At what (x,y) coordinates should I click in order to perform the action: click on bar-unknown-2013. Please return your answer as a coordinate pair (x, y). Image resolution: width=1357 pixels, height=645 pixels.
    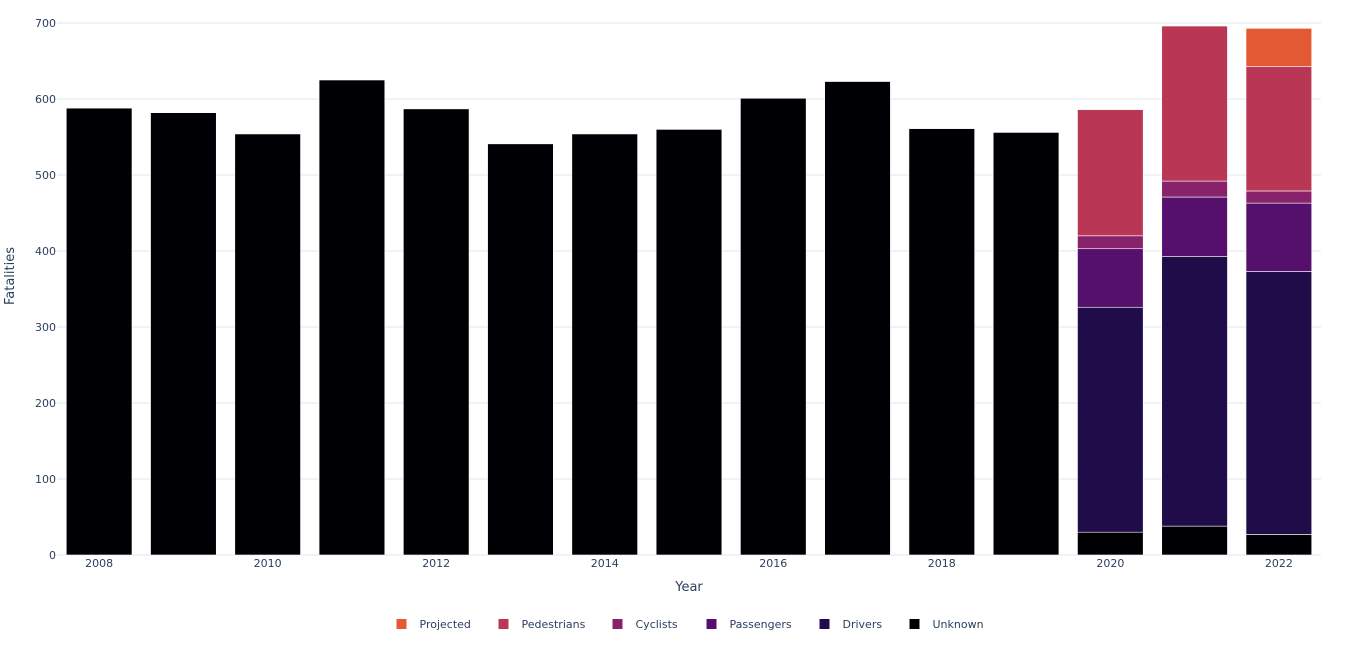
    Looking at the image, I should click on (520, 349).